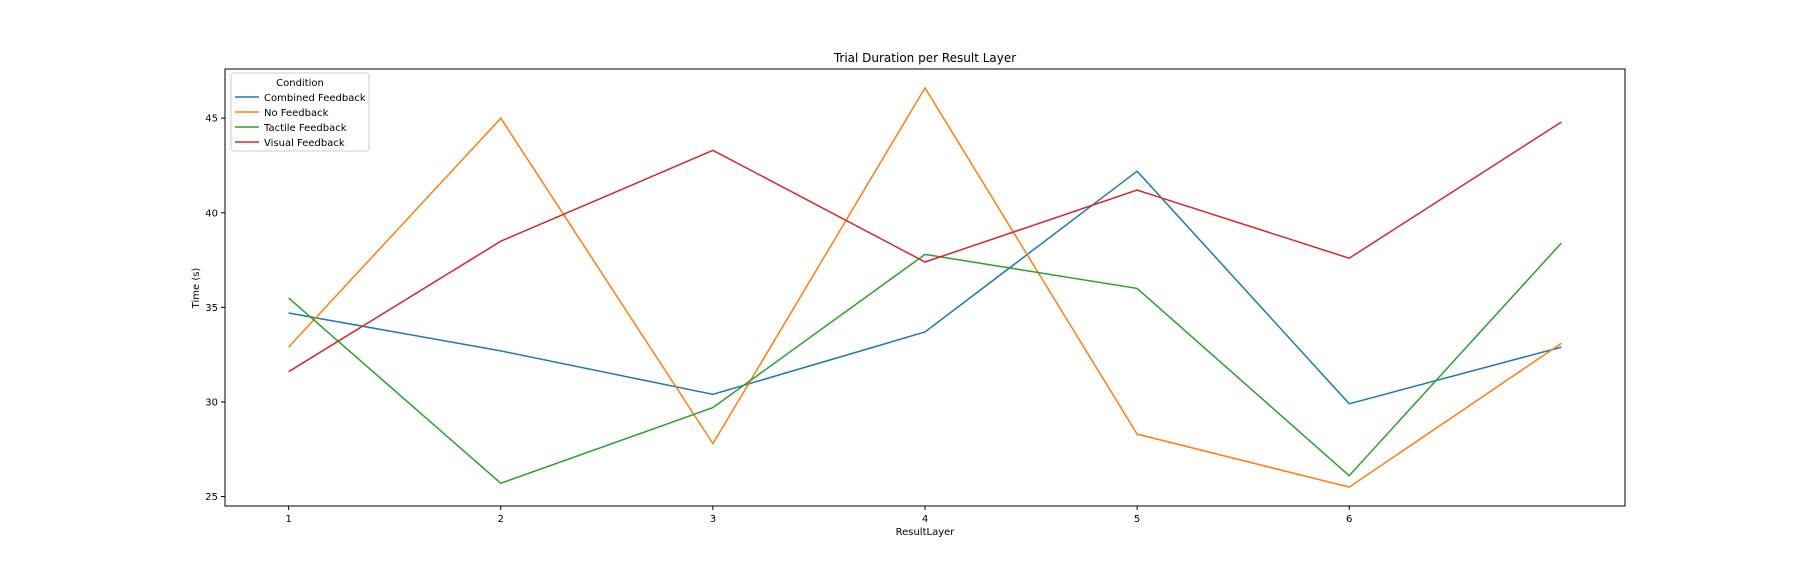 This screenshot has width=1800, height=576. I want to click on y-axis: 25 30 35 40 45, so click(215, 308).